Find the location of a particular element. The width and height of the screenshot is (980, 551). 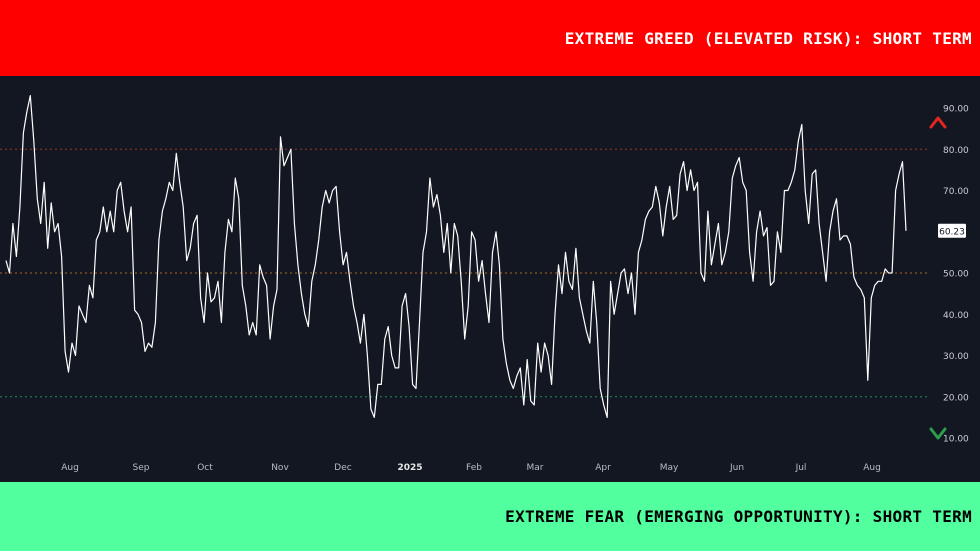

arrow-down-icon is located at coordinates (938, 433).